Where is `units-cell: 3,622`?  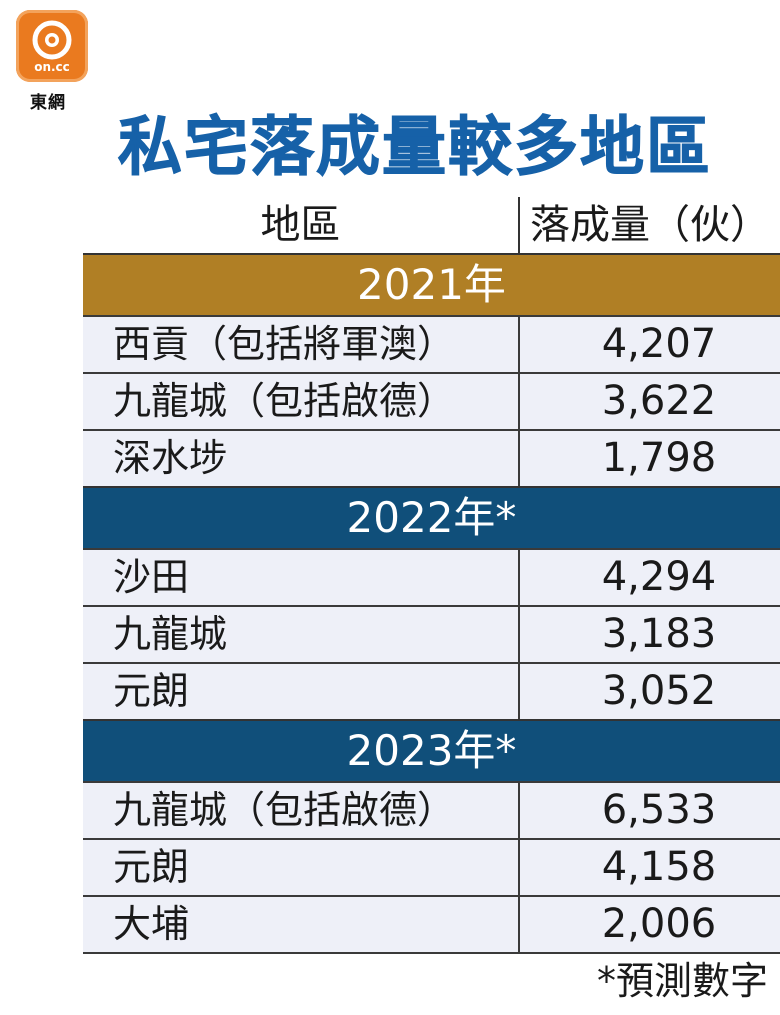 units-cell: 3,622 is located at coordinates (649, 401).